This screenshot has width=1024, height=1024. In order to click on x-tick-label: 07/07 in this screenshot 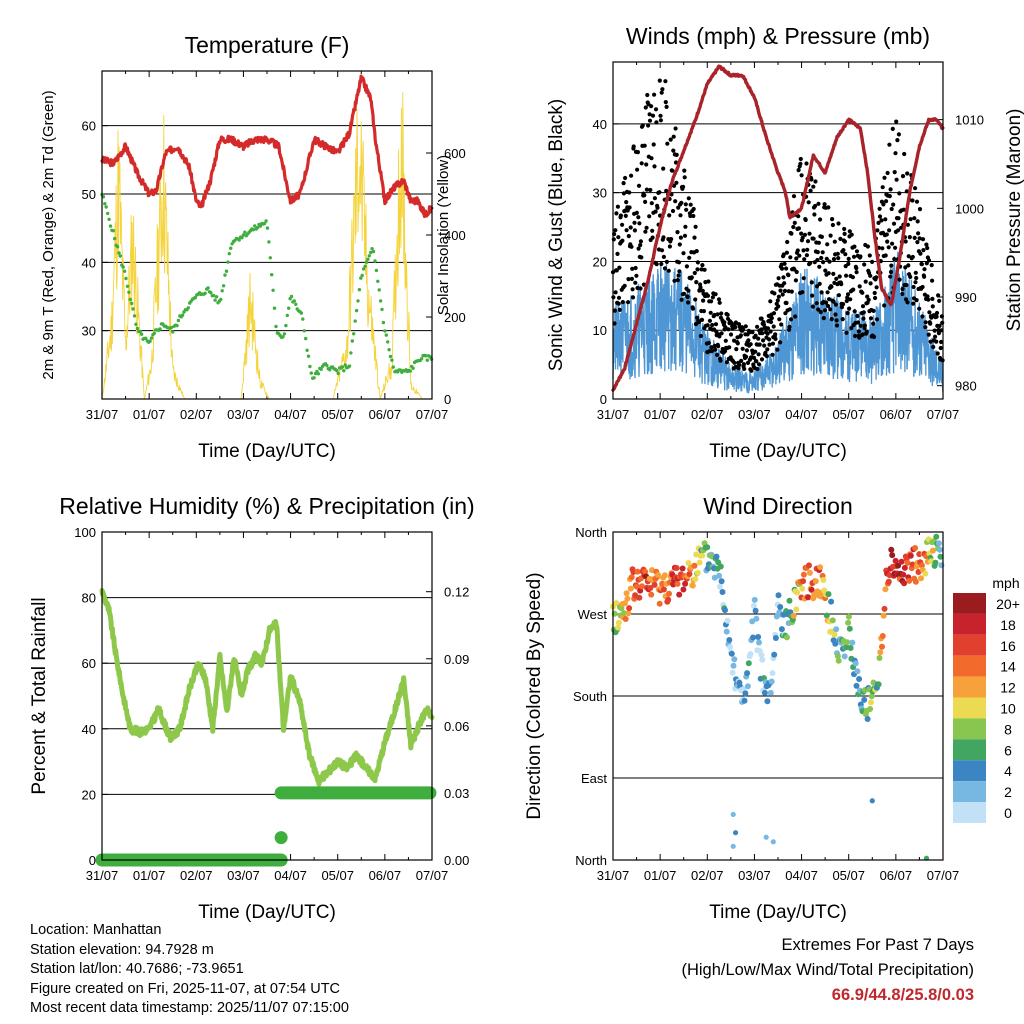, I will do `click(432, 414)`.